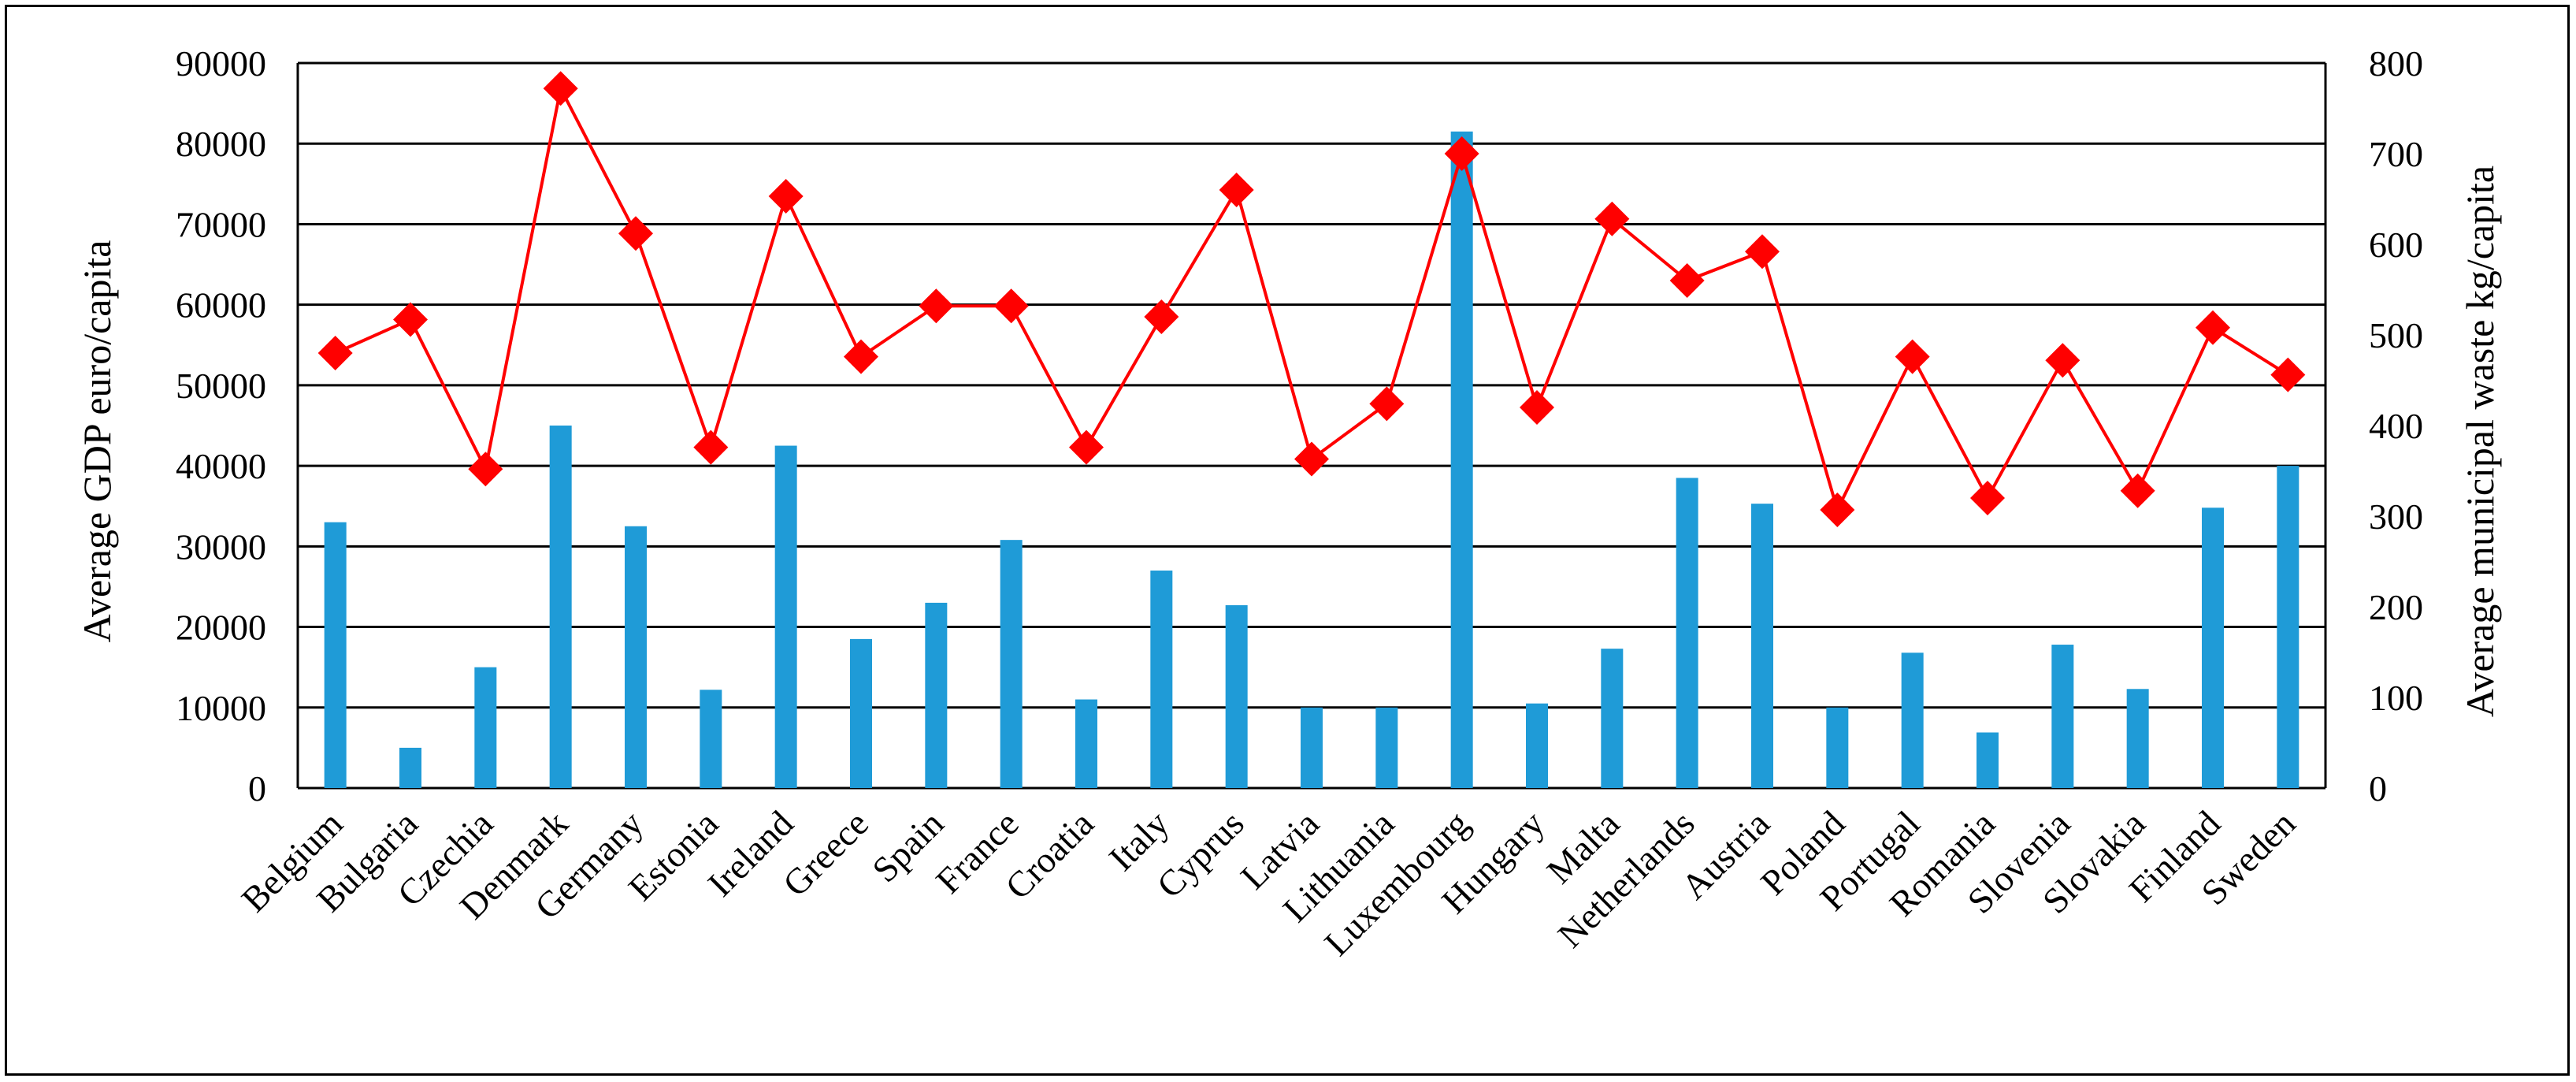 This screenshot has height=1082, width=2576. I want to click on right-tick-label: 600, so click(2396, 245).